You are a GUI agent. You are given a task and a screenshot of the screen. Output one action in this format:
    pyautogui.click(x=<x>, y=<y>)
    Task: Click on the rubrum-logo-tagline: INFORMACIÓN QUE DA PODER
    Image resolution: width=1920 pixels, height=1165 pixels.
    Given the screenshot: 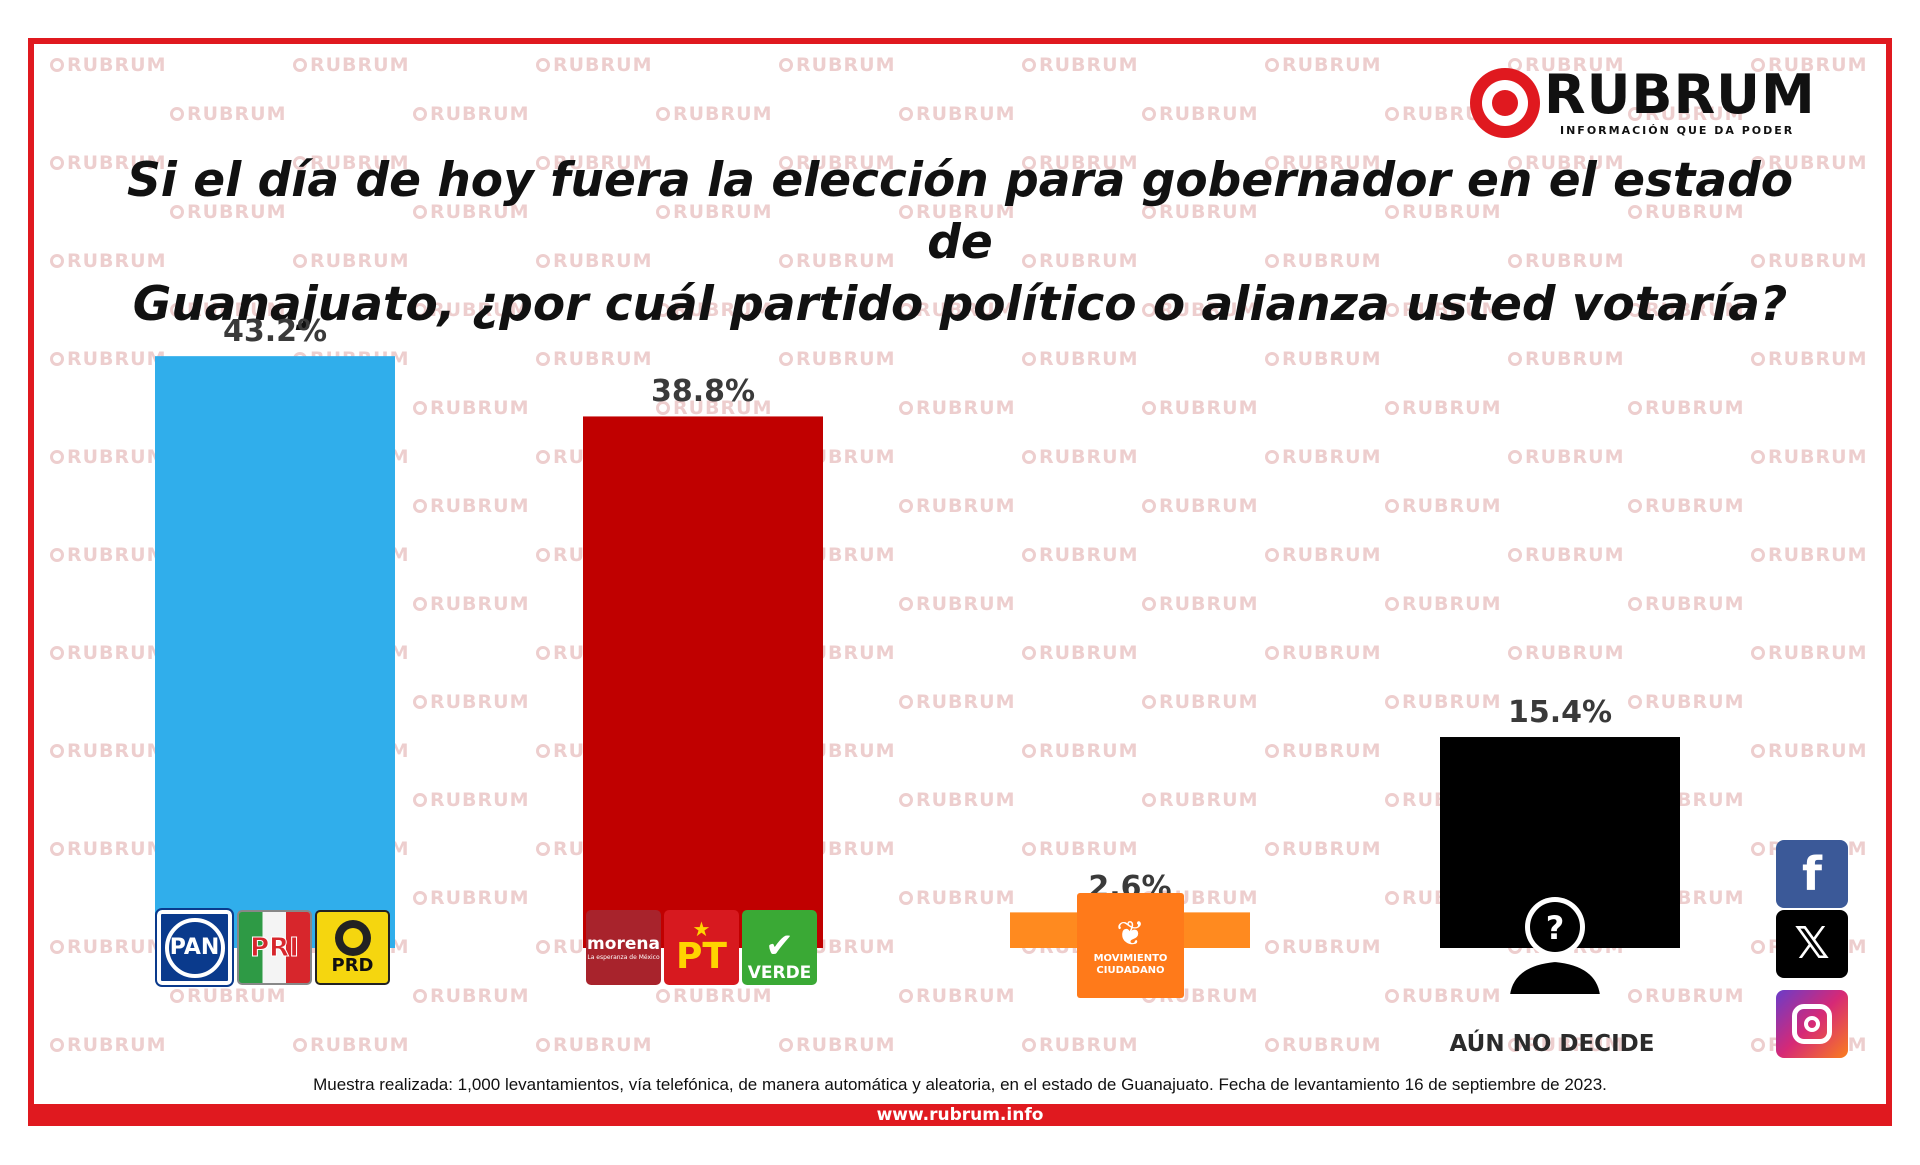 What is the action you would take?
    pyautogui.click(x=1677, y=130)
    